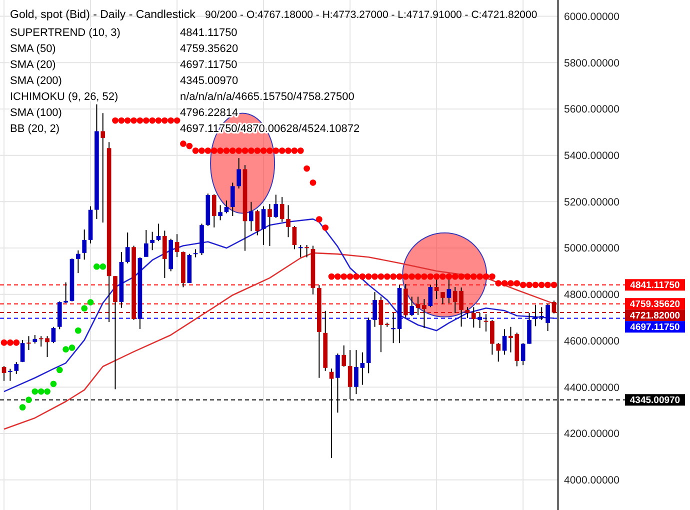 The width and height of the screenshot is (690, 510). I want to click on annotation: 4841.11750, so click(209, 33).